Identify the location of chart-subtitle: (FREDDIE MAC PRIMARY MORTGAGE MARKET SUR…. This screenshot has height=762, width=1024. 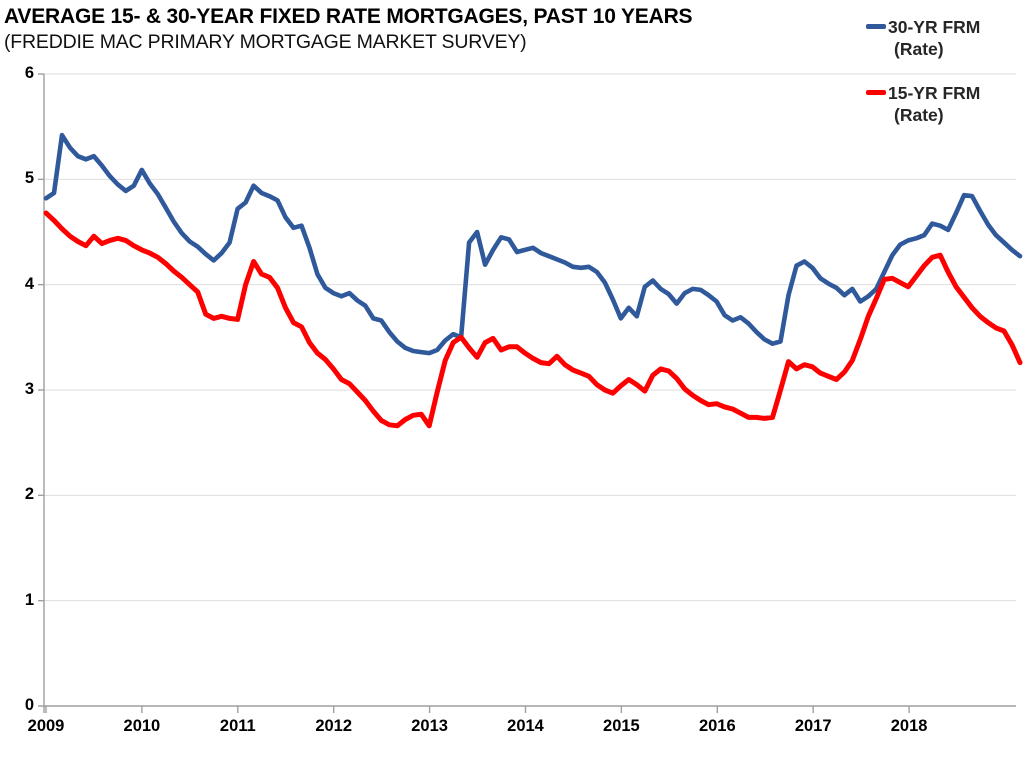
(265, 42).